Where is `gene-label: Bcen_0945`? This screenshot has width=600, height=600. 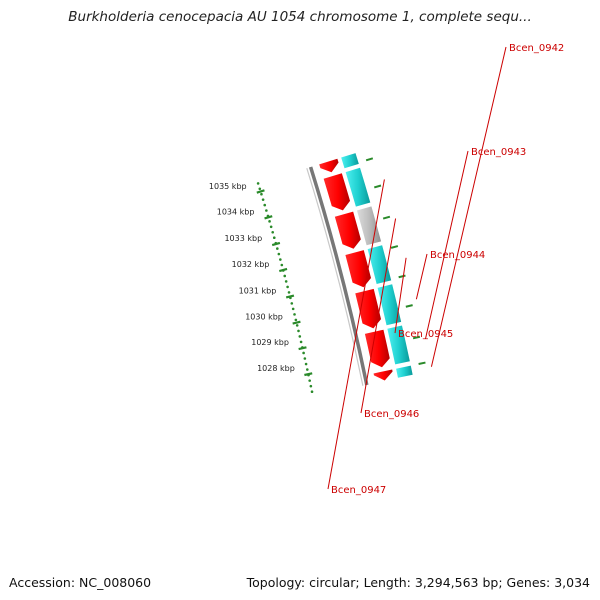
gene-label: Bcen_0945 is located at coordinates (425, 334).